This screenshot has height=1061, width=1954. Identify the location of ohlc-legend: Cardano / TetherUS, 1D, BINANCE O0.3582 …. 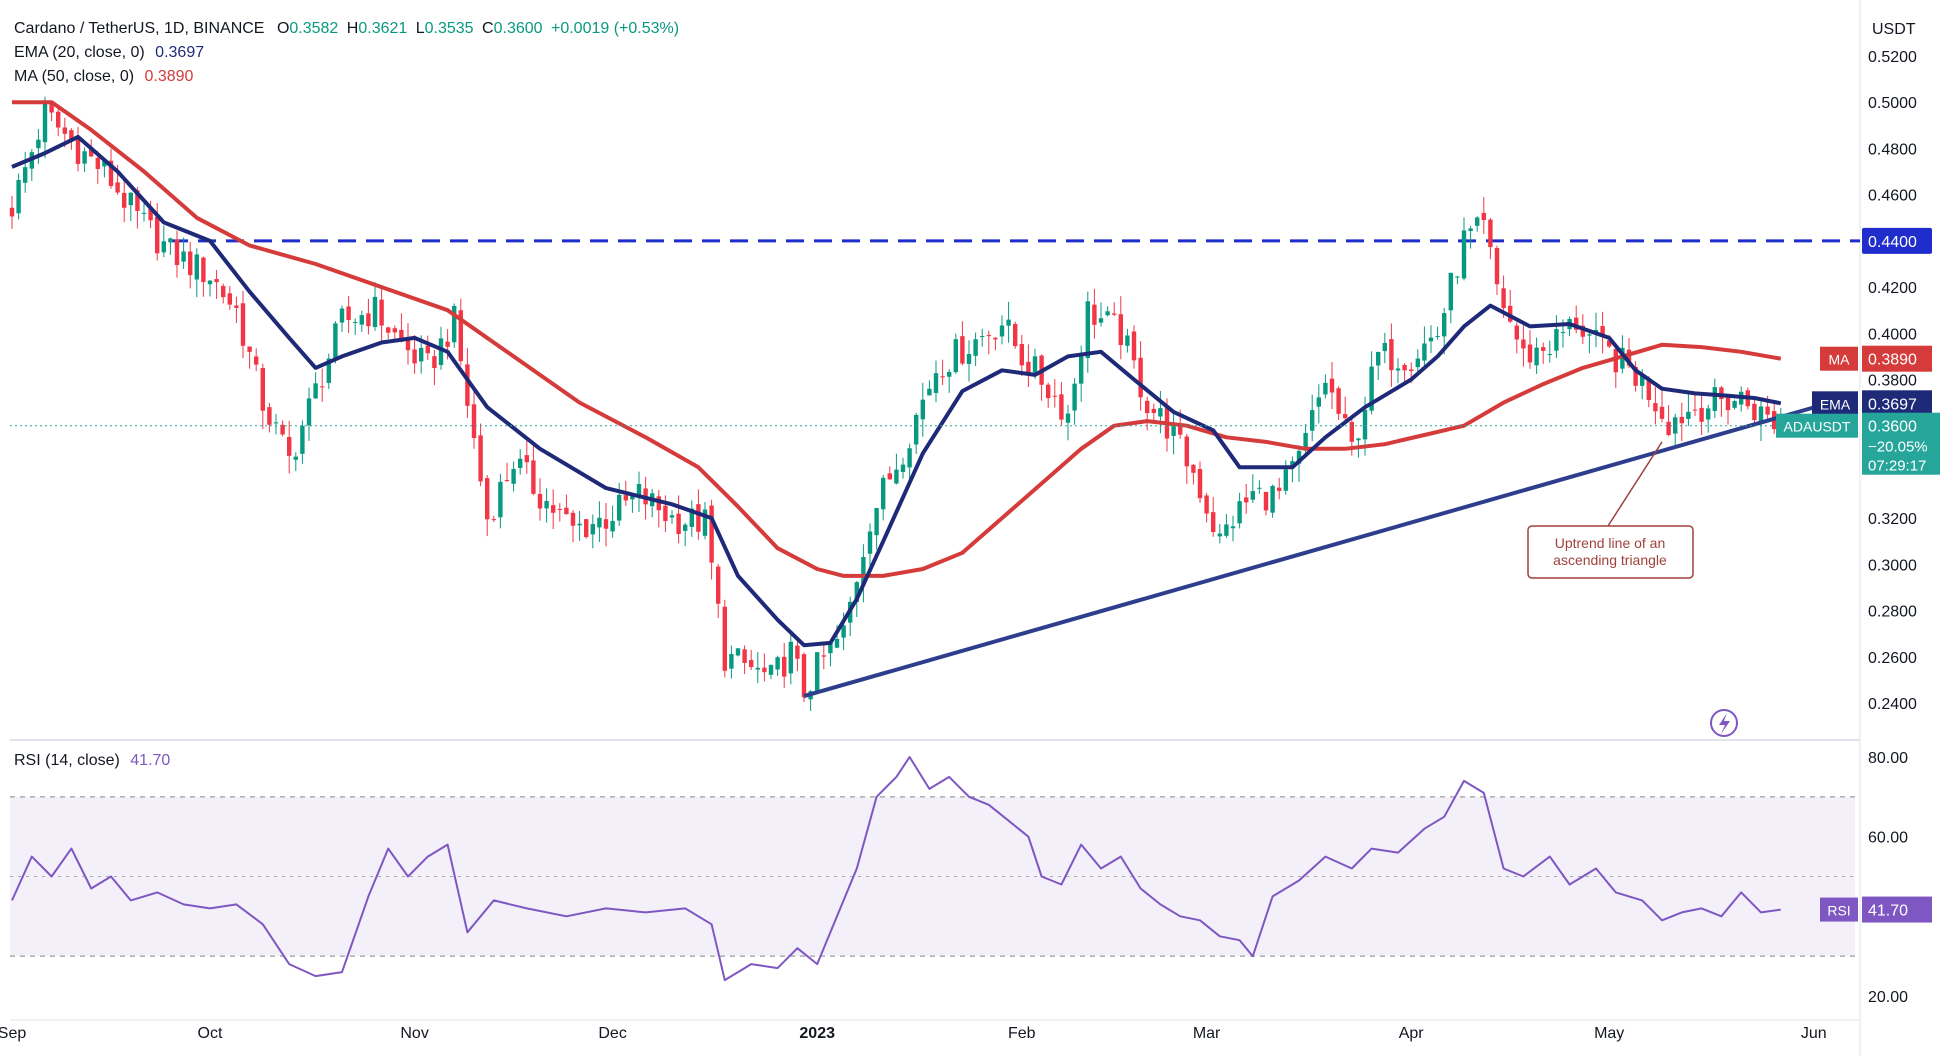
(346, 29).